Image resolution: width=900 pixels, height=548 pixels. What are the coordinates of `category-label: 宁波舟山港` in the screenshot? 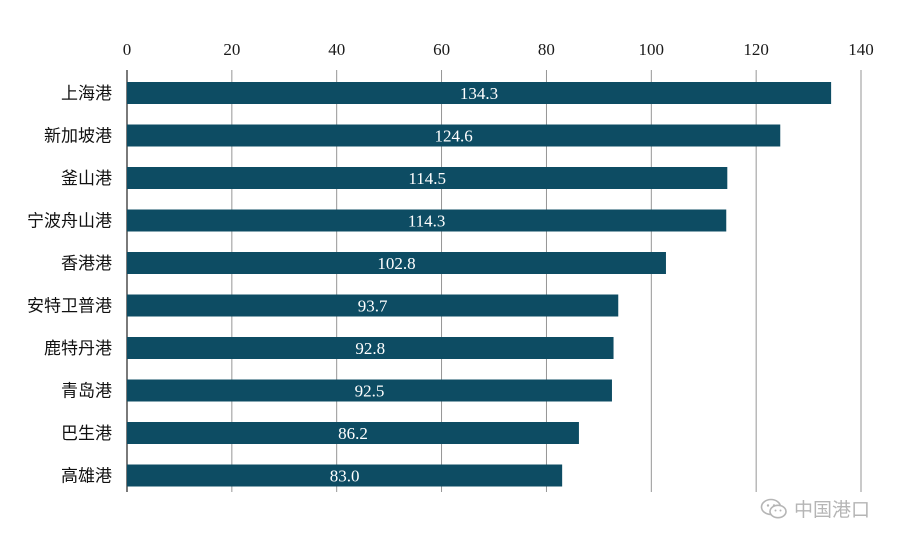 It's located at (69, 222).